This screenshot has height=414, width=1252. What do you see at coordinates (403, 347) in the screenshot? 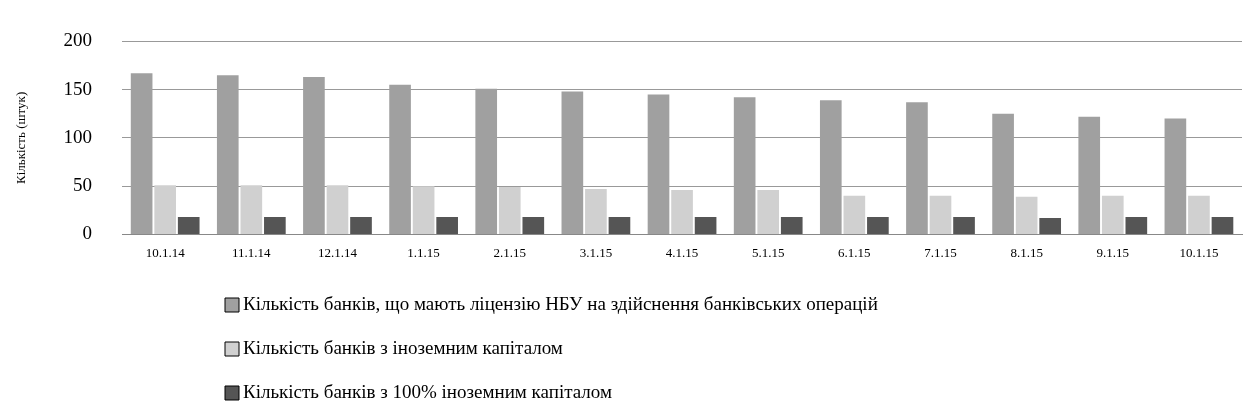
I see `legend-label: Кількість банків з іноземним капіталом` at bounding box center [403, 347].